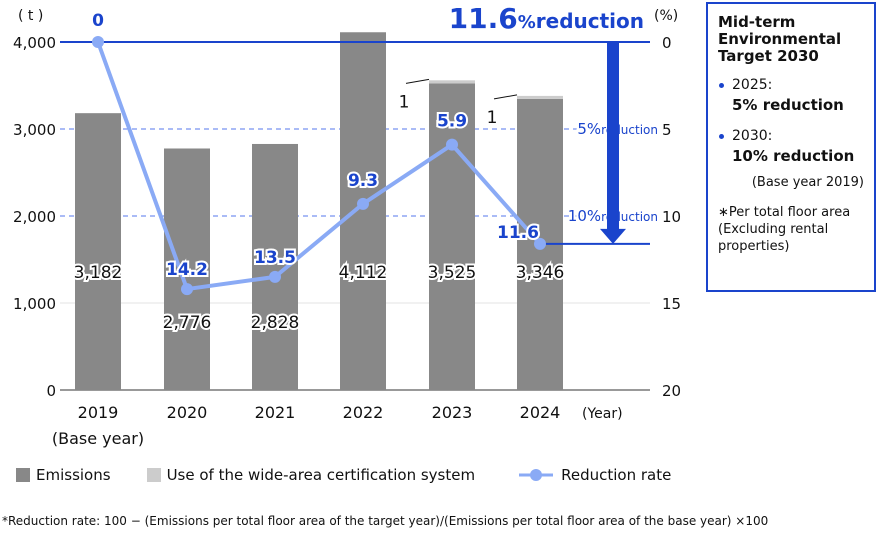  What do you see at coordinates (363, 273) in the screenshot?
I see `emissions-label: 4,112` at bounding box center [363, 273].